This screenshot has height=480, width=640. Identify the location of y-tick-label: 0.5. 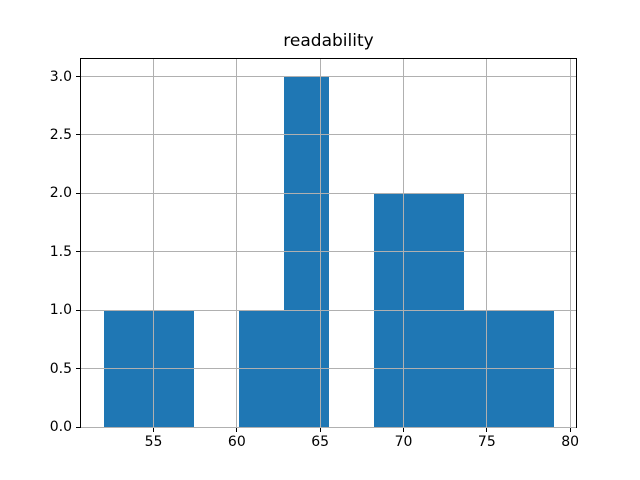
(60, 368).